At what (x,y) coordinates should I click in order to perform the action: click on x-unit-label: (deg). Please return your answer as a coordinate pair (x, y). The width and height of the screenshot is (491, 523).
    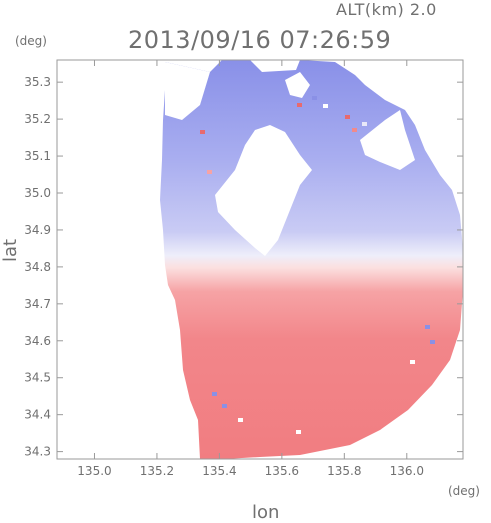
    Looking at the image, I should click on (464, 491).